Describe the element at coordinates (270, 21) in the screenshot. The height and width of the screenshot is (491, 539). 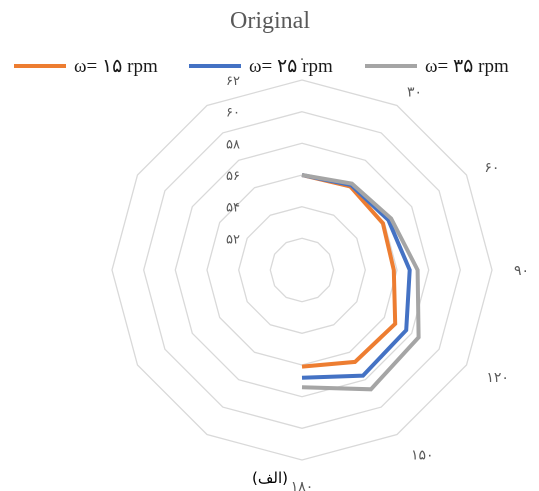
I see `chart-title: Original` at that location.